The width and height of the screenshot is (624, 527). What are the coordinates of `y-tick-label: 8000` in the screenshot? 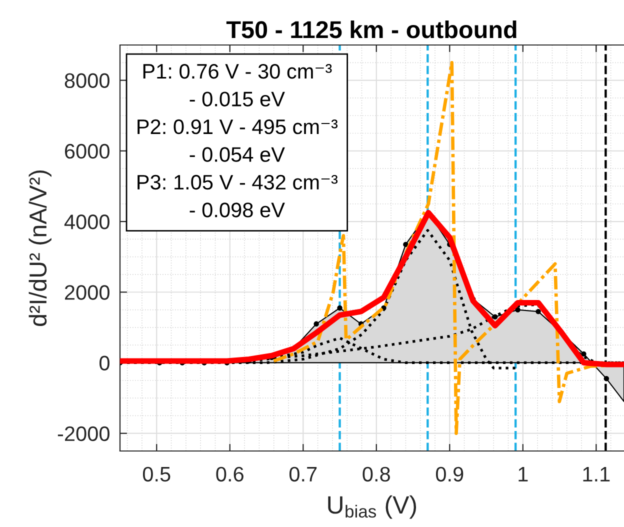 It's located at (87, 80).